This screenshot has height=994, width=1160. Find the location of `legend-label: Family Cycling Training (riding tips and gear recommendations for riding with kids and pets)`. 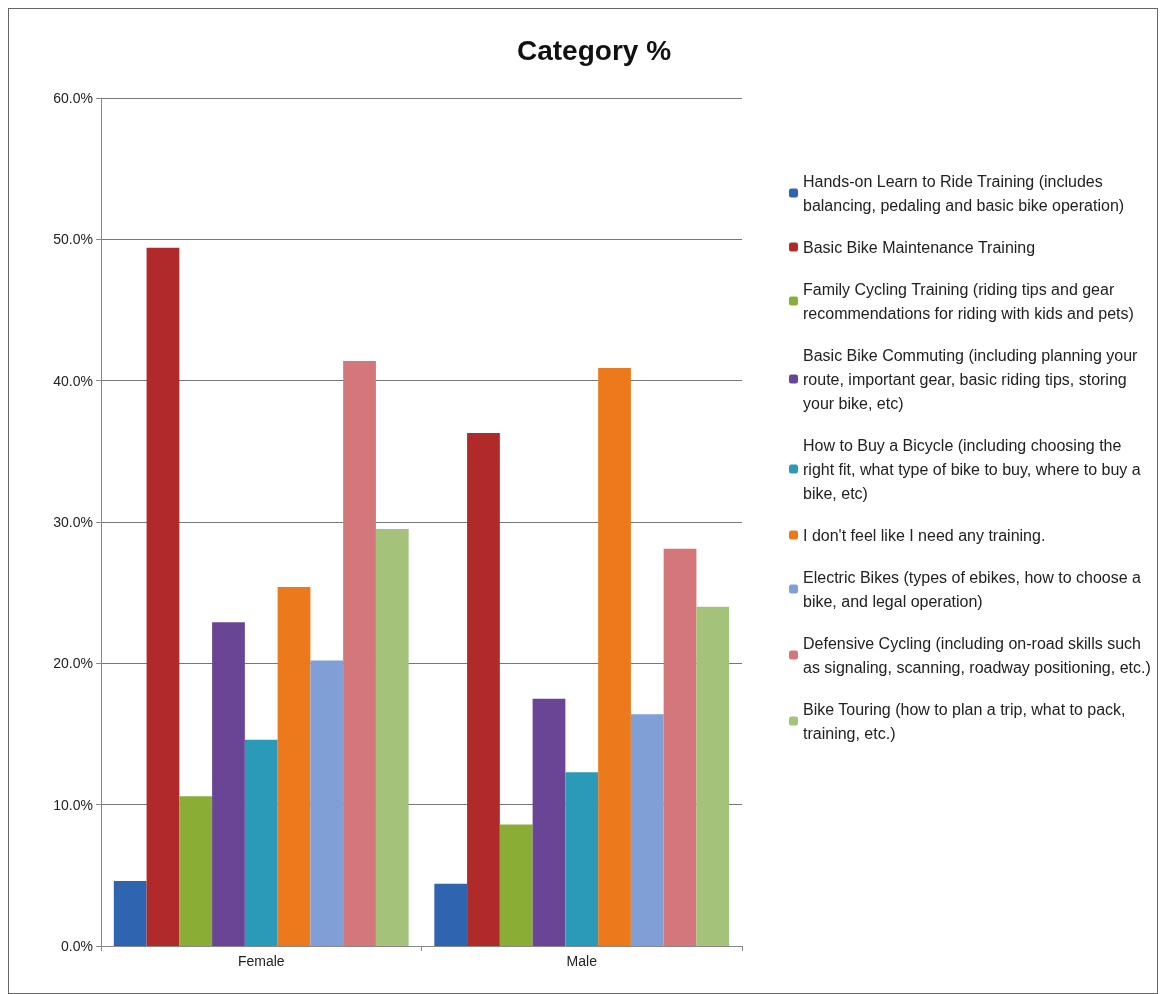

legend-label: Family Cycling Training (riding tips and gear recommendations for riding with kids and pets) is located at coordinates (968, 301).